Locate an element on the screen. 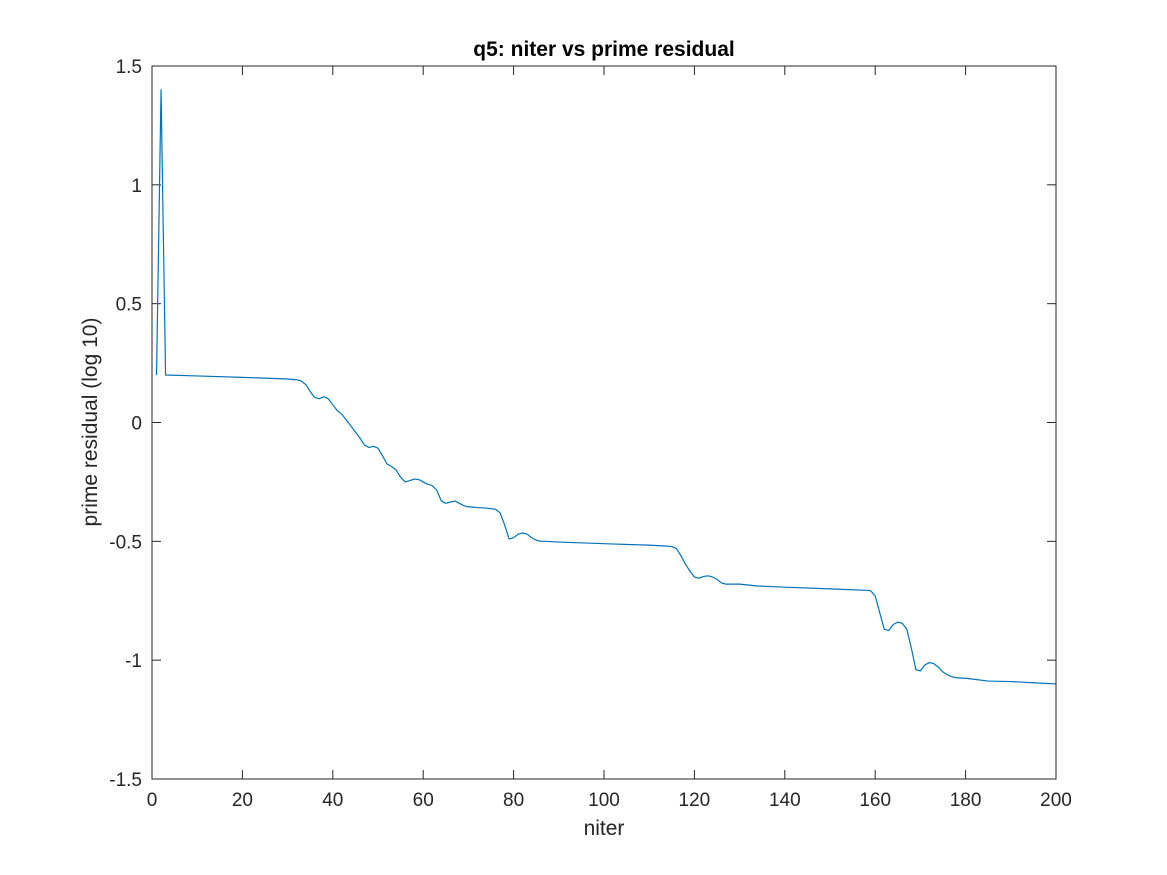 The height and width of the screenshot is (875, 1167). chart-title: q5: niter vs prime residual is located at coordinates (603, 49).